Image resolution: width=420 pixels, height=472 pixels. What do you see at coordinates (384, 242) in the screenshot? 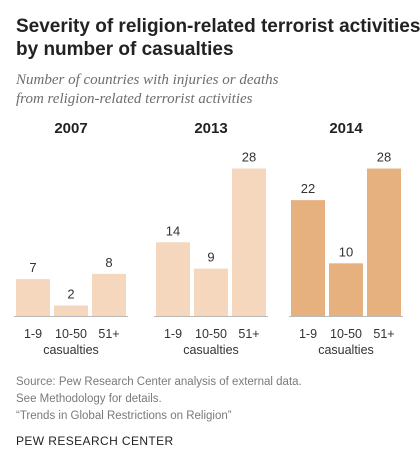
I see `bar-2014-51+` at bounding box center [384, 242].